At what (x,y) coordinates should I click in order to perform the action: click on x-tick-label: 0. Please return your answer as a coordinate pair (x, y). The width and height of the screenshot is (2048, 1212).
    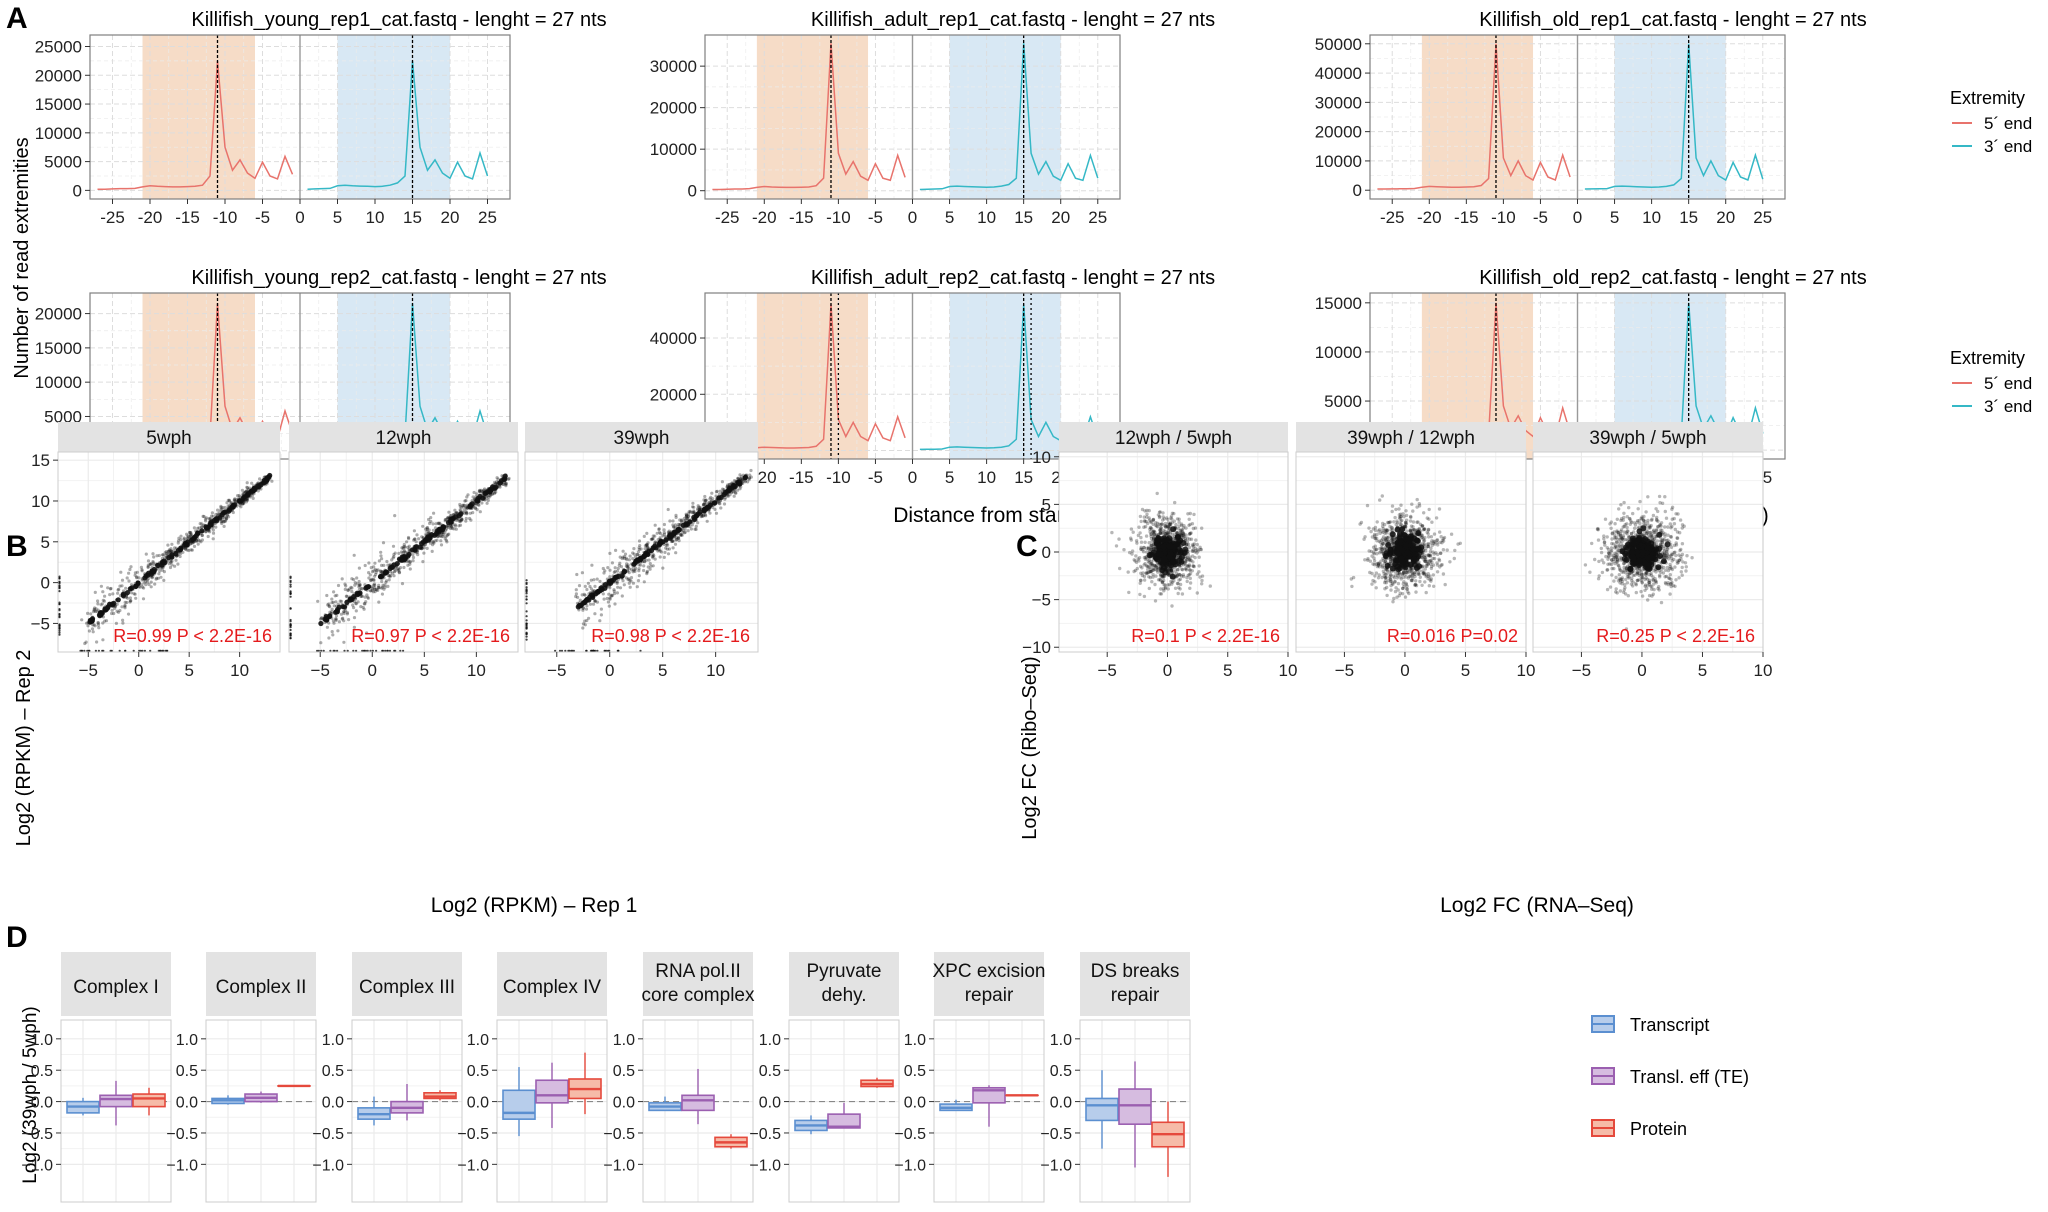
    Looking at the image, I should click on (912, 217).